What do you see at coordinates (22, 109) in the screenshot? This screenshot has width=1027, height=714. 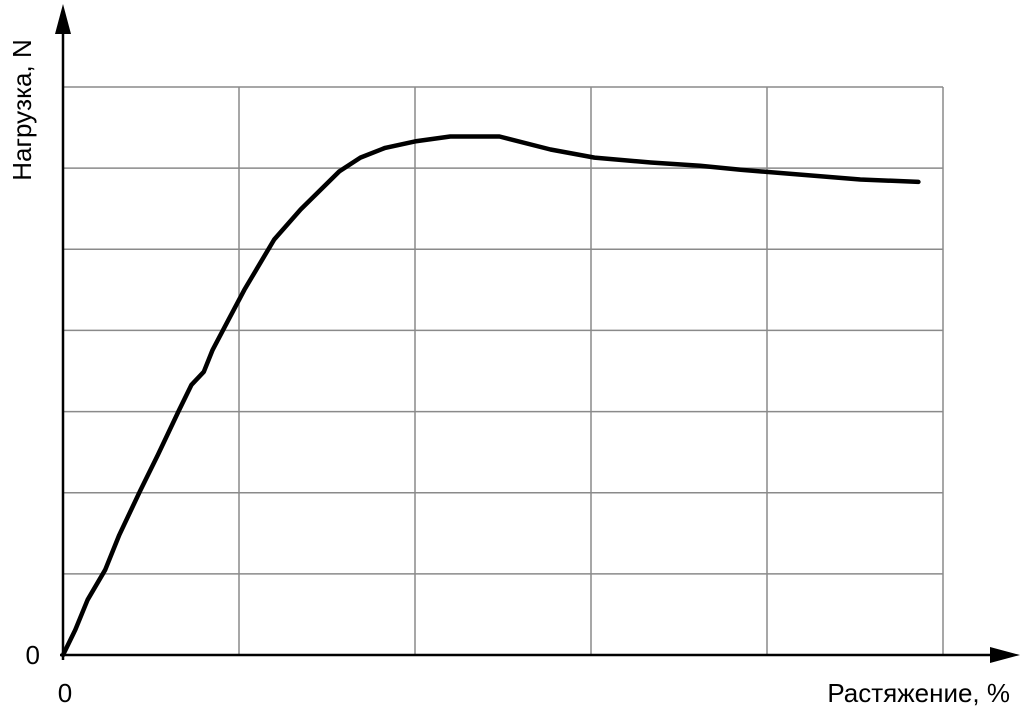 I see `y-axis-label: Нагрузка, N` at bounding box center [22, 109].